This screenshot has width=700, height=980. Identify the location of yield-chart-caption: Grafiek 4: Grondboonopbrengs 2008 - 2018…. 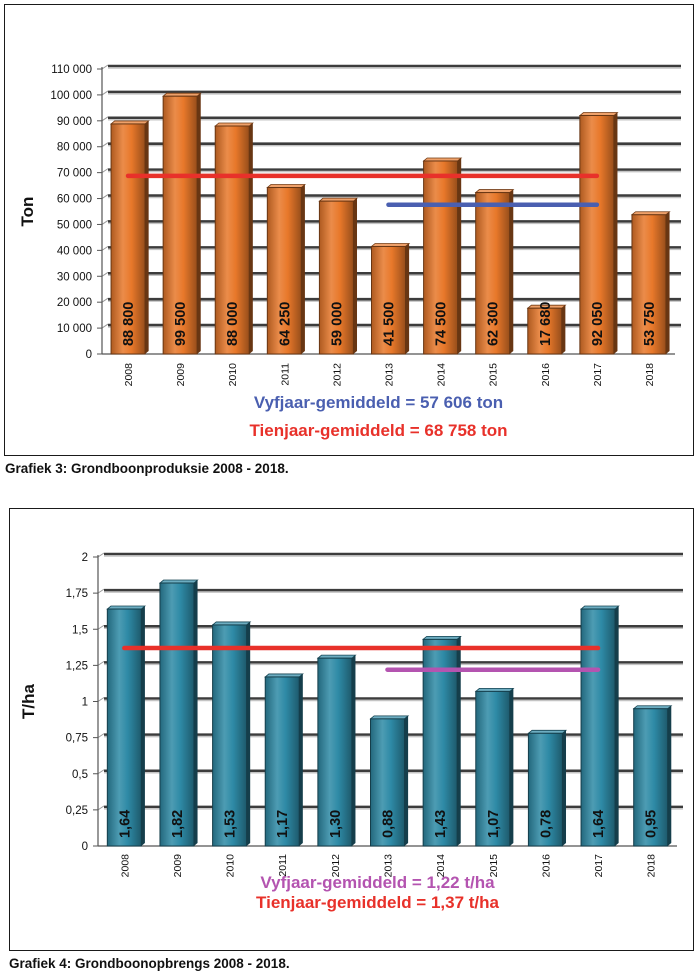
(149, 963).